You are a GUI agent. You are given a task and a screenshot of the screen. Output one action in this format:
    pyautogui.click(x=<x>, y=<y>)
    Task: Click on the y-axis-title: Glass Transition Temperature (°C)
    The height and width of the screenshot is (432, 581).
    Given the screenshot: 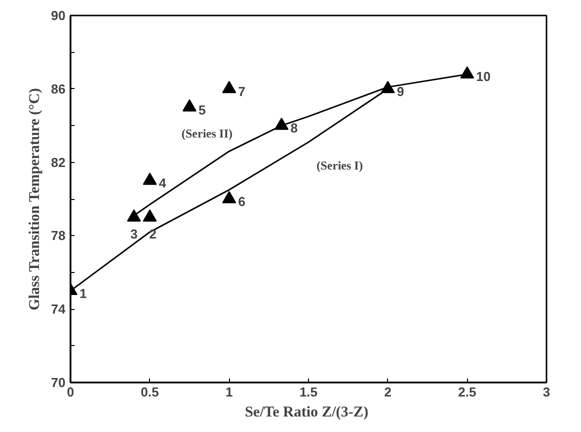 What is the action you would take?
    pyautogui.click(x=35, y=199)
    